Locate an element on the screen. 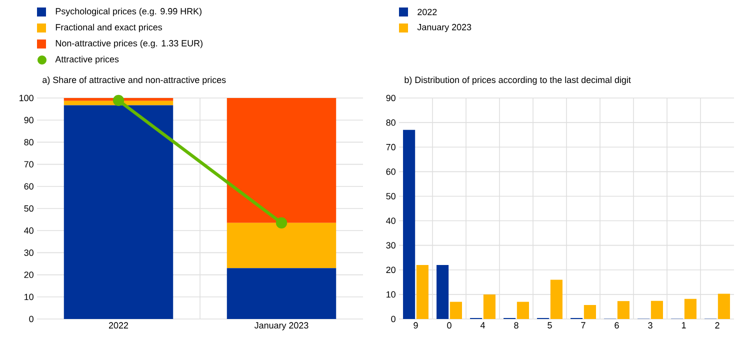  legend-label: Fractional and exact prices is located at coordinates (109, 28).